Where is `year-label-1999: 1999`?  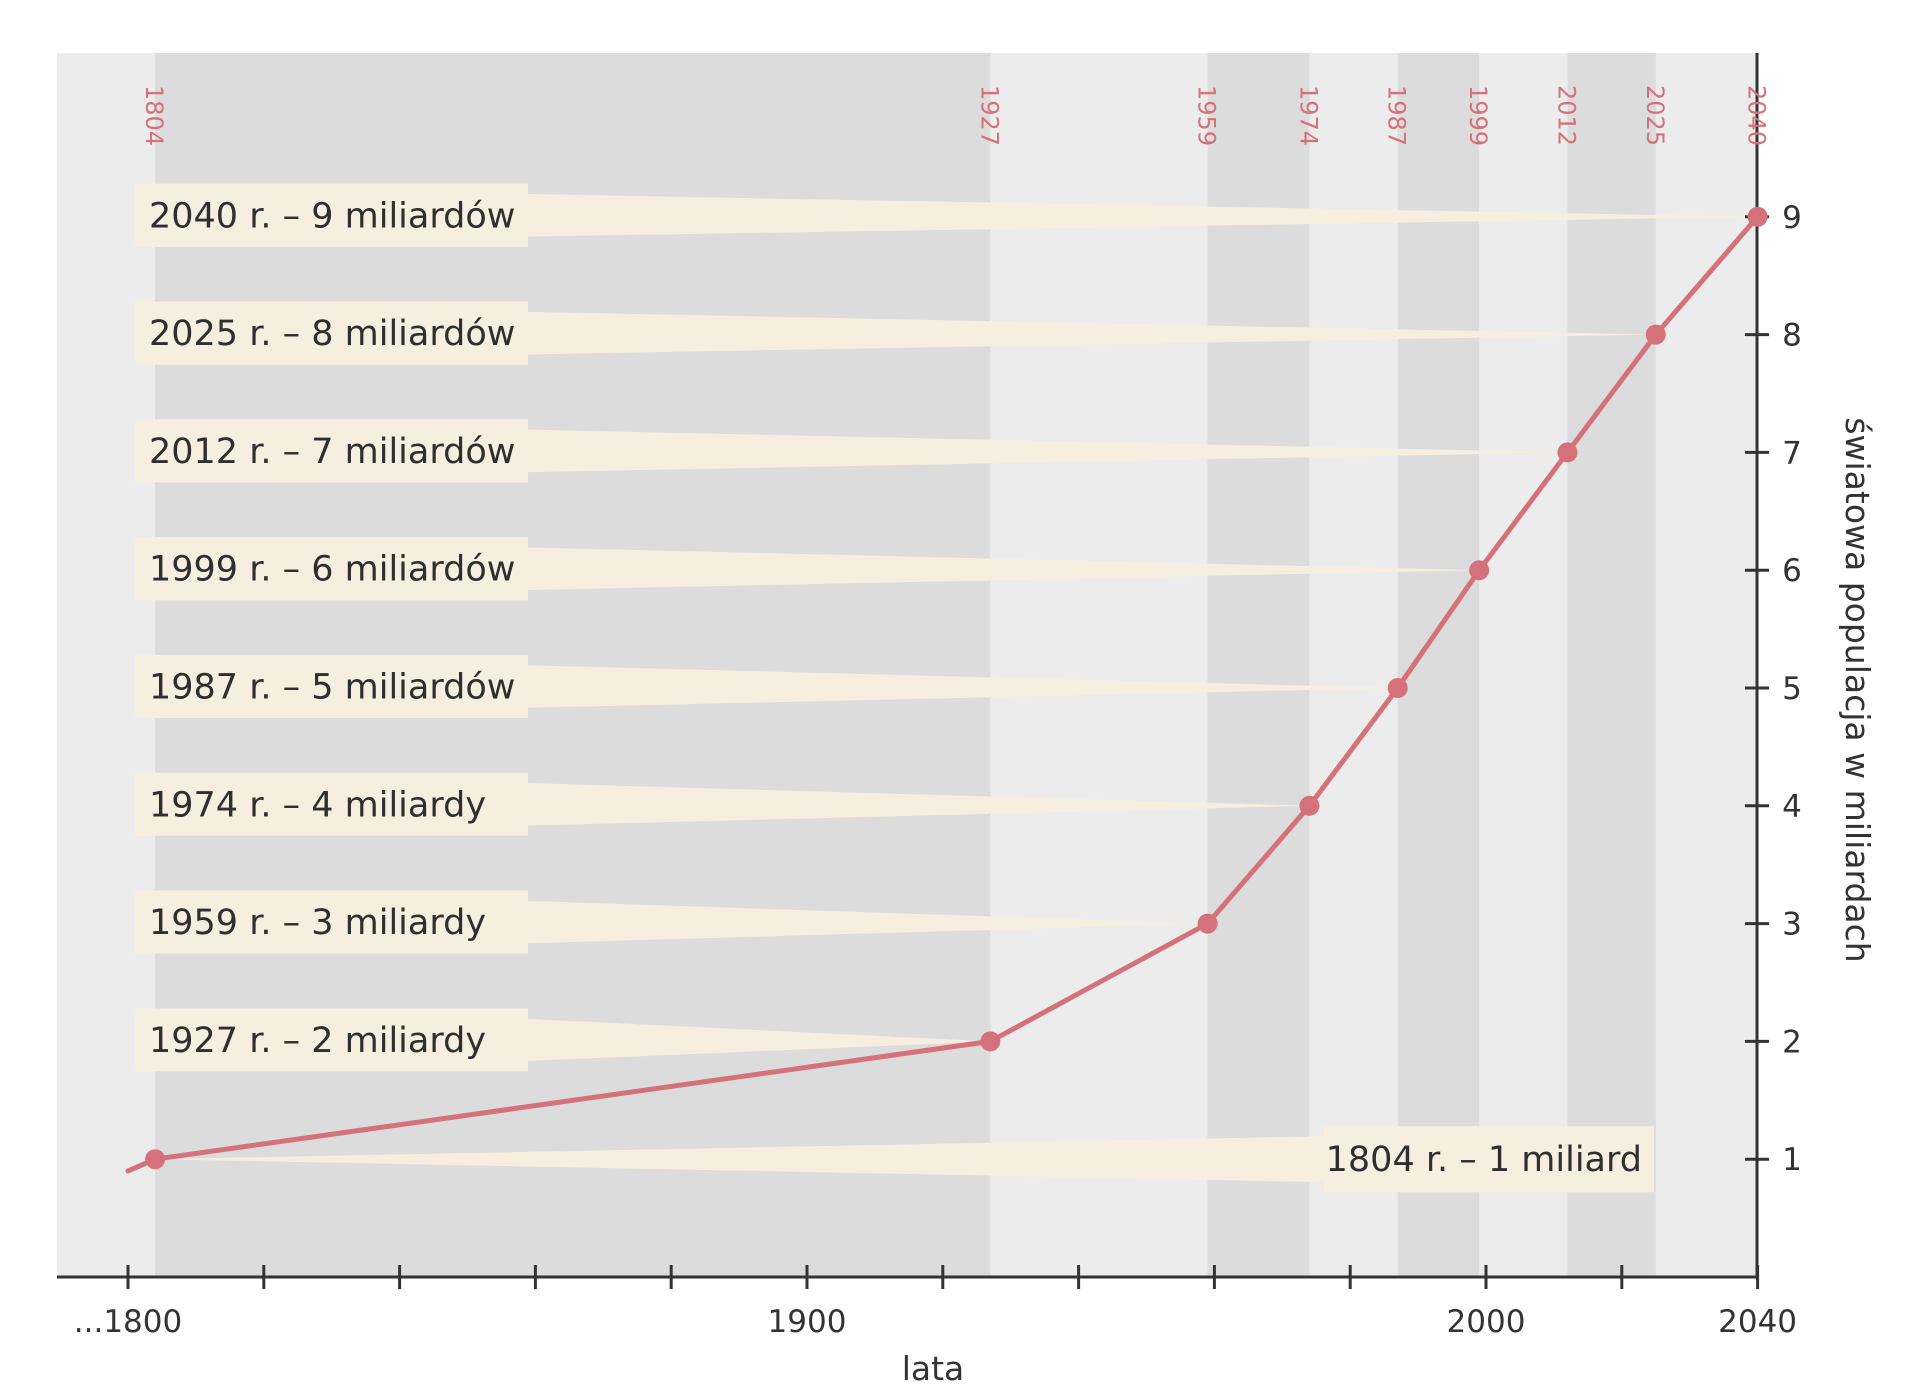 year-label-1999: 1999 is located at coordinates (1478, 115).